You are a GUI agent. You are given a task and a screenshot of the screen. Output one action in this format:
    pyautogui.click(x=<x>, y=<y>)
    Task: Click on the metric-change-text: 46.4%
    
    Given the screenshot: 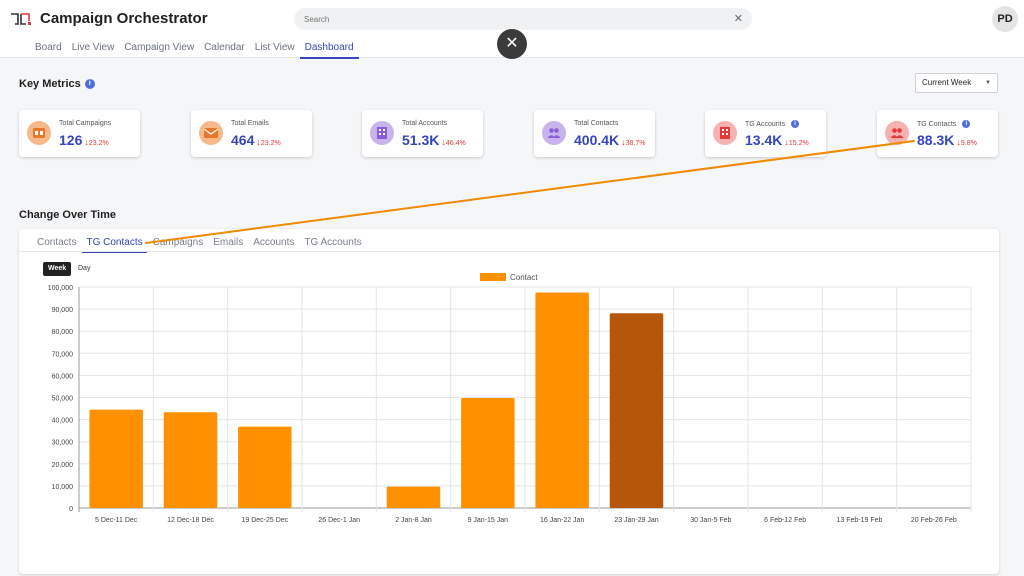 What is the action you would take?
    pyautogui.click(x=455, y=143)
    